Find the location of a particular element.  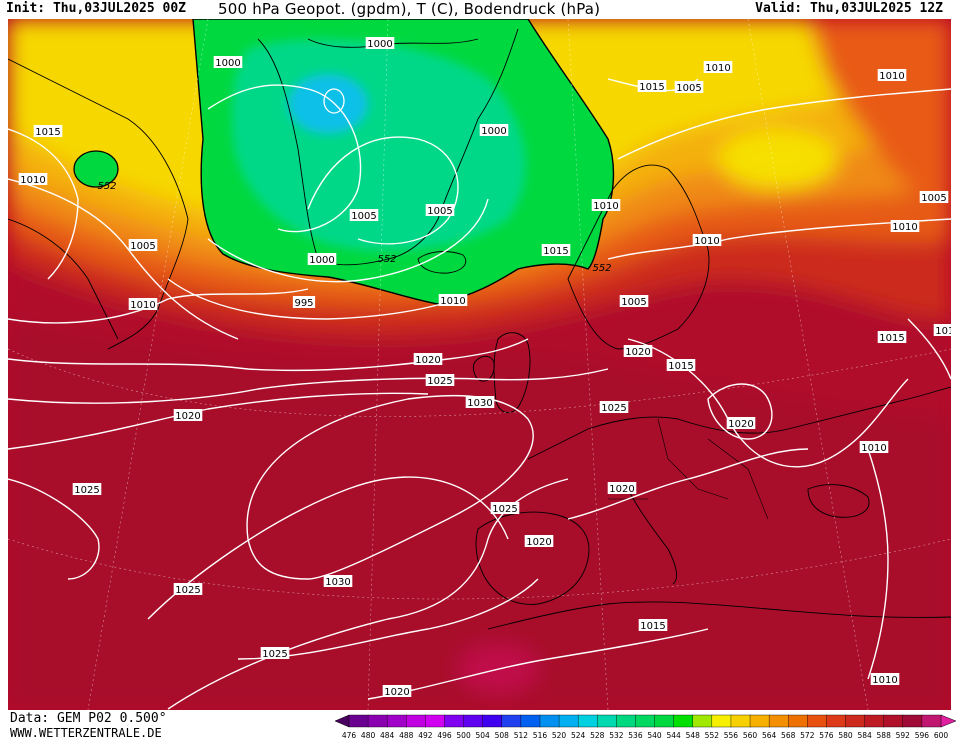

colorbar-tick-label: 588 is located at coordinates (884, 735).